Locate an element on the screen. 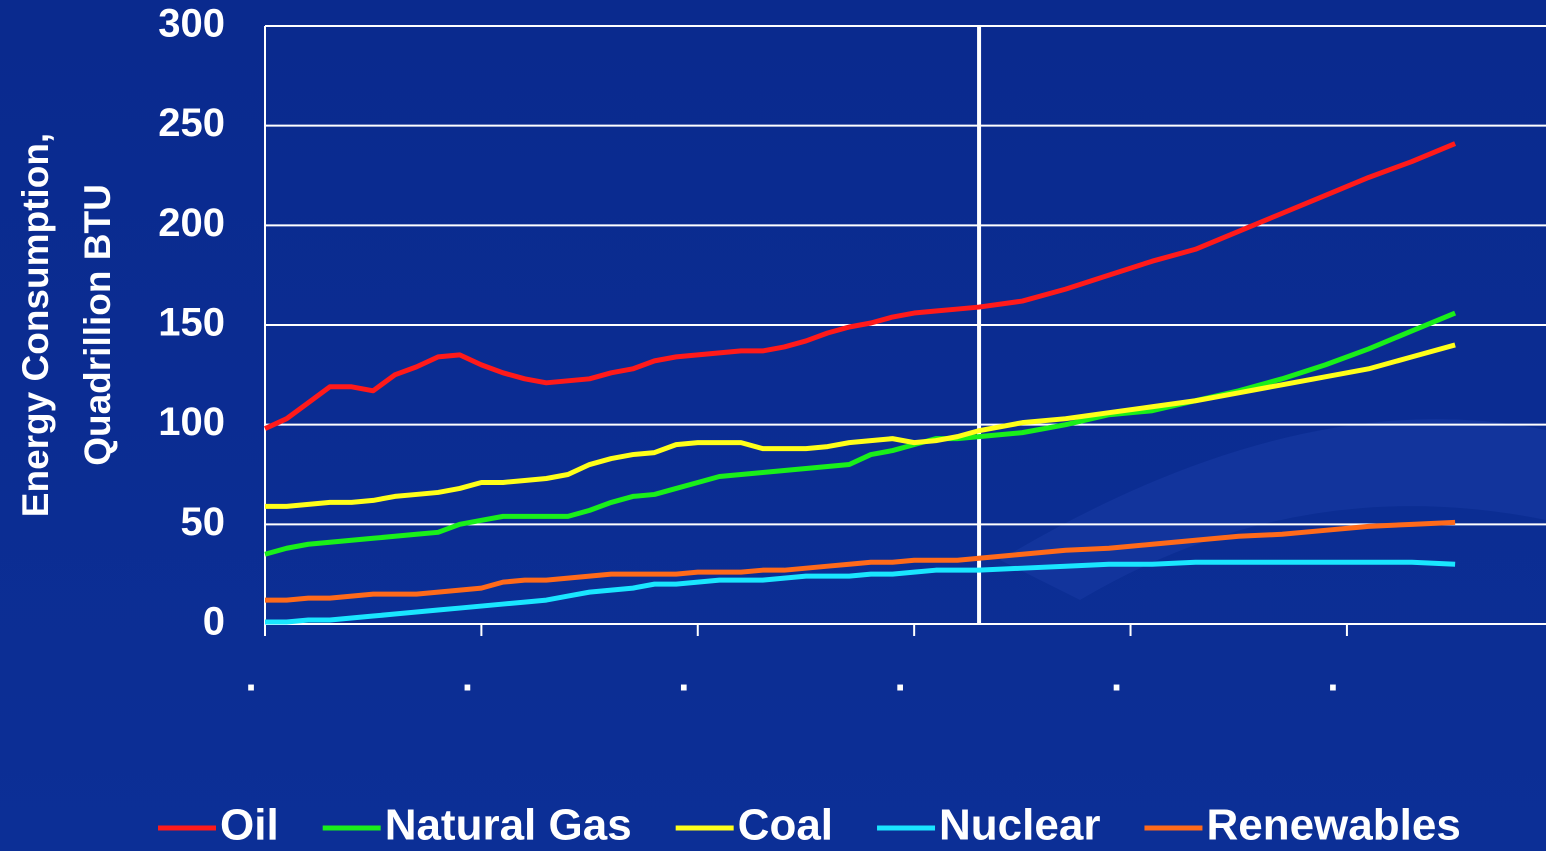 This screenshot has width=1546, height=851. y-tick-label: 50 is located at coordinates (203, 522).